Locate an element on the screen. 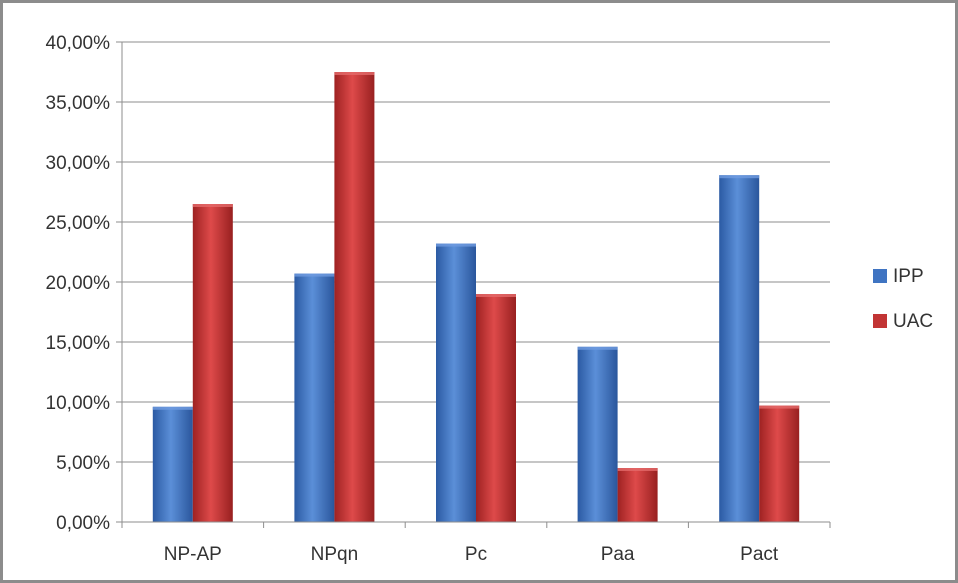 The image size is (958, 583). bar-ipp-npqn is located at coordinates (314, 397).